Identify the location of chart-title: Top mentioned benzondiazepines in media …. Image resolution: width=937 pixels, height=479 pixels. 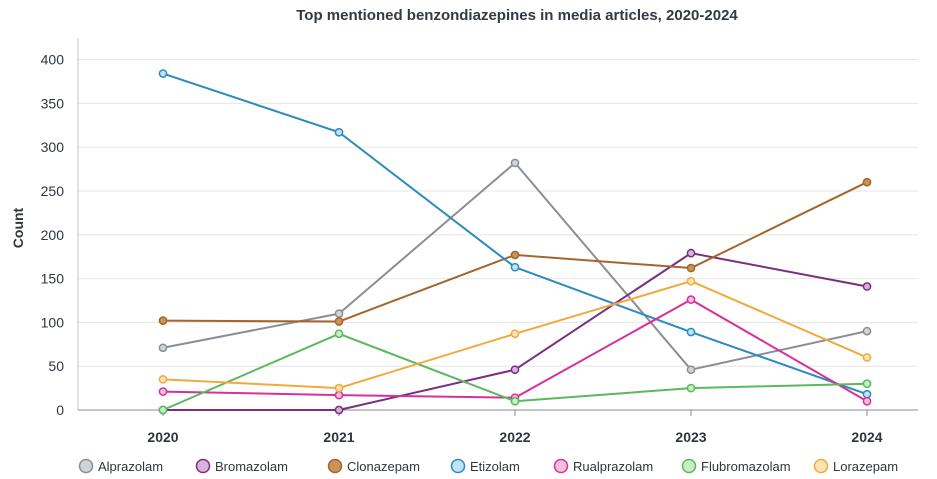
(517, 15).